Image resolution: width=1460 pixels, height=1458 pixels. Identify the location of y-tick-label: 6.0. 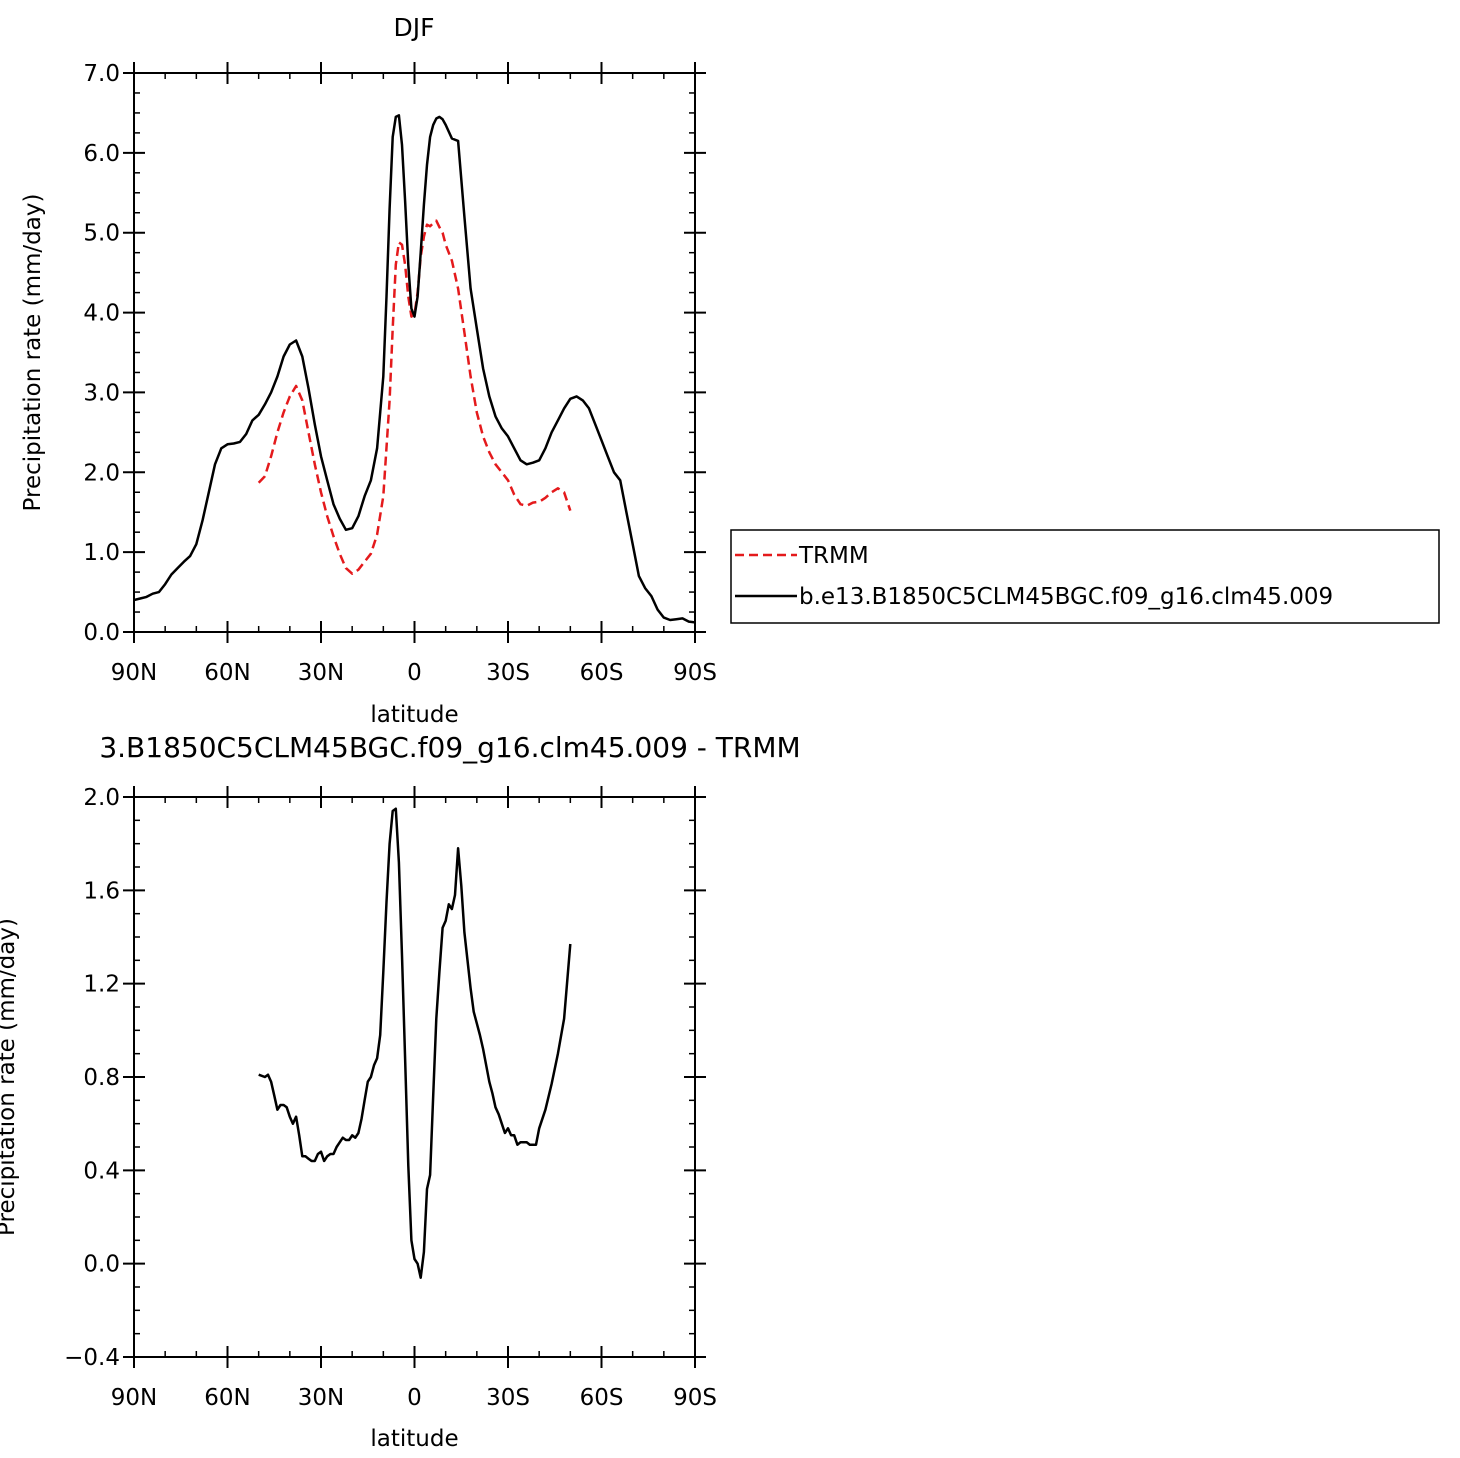
(101, 154).